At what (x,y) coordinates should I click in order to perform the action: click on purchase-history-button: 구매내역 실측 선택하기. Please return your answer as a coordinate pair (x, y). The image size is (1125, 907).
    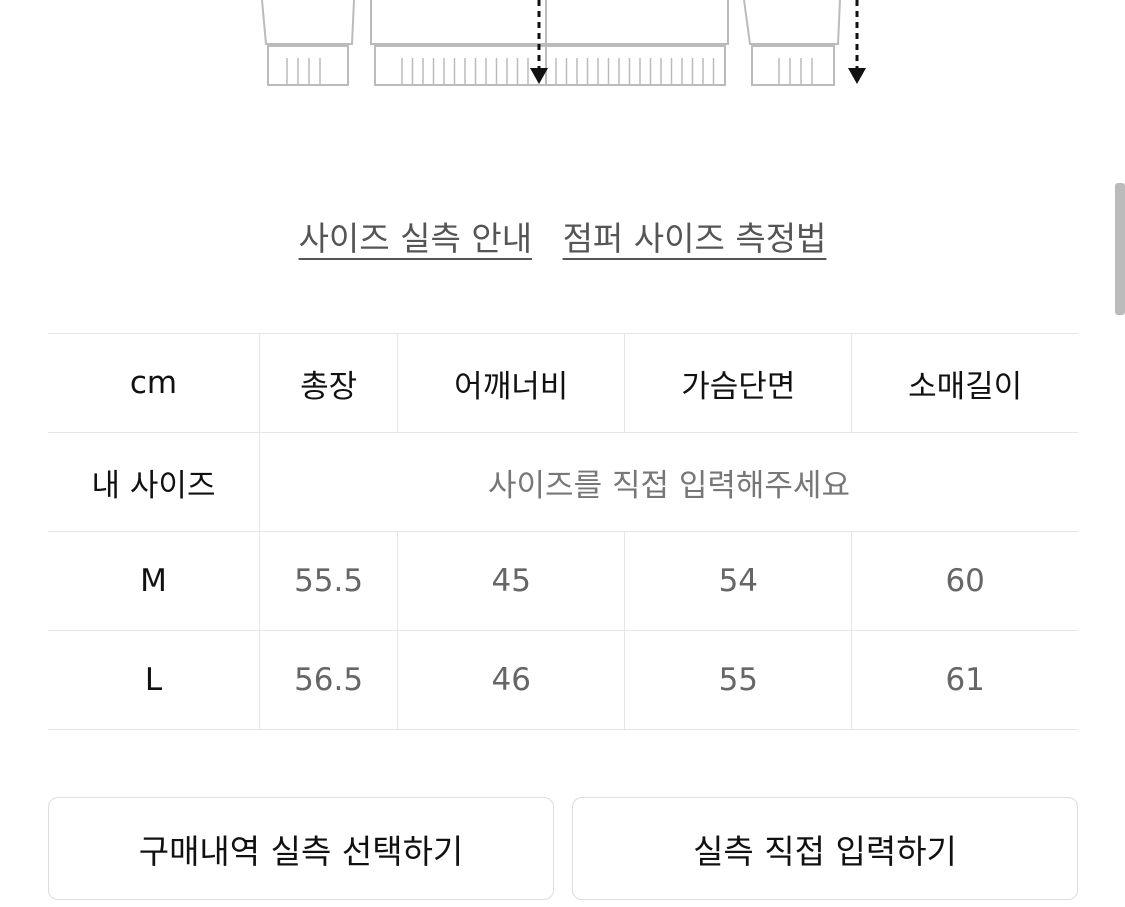
    Looking at the image, I should click on (301, 848).